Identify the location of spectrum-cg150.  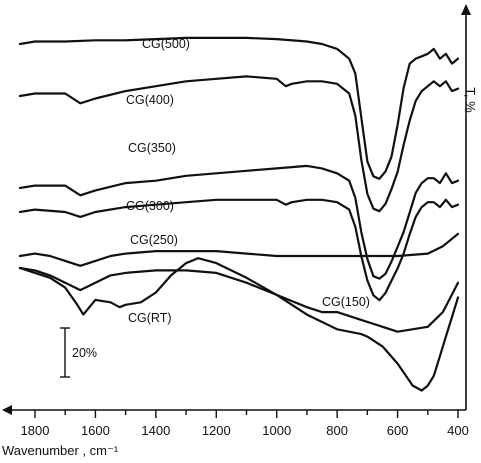
(239, 299).